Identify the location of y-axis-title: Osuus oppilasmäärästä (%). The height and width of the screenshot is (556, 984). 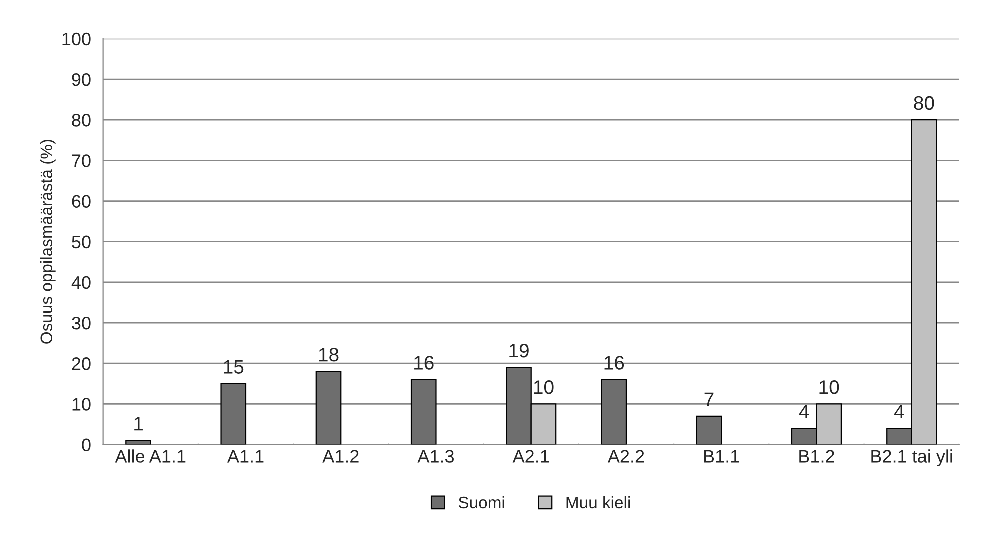
(48, 242).